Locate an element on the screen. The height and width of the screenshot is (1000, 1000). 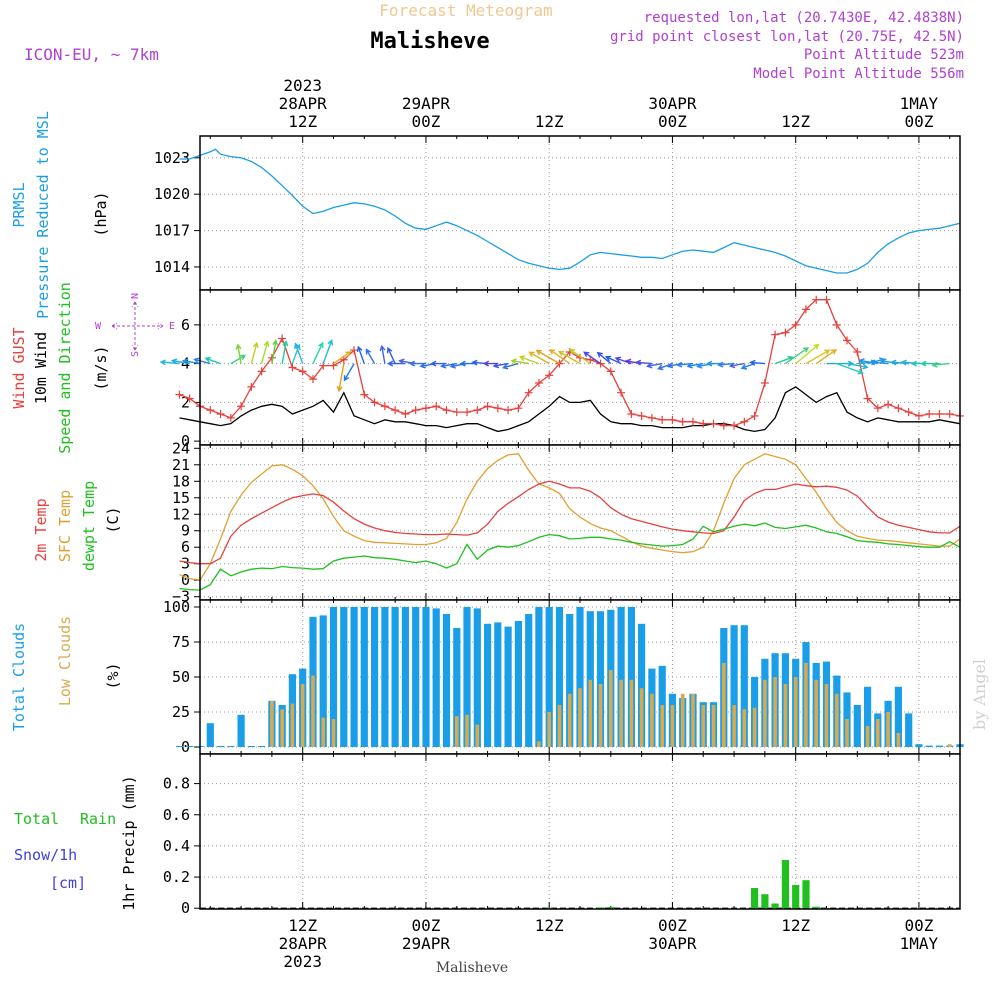
wind-label-speed-dir: Speed and Direction is located at coordinates (65, 368).